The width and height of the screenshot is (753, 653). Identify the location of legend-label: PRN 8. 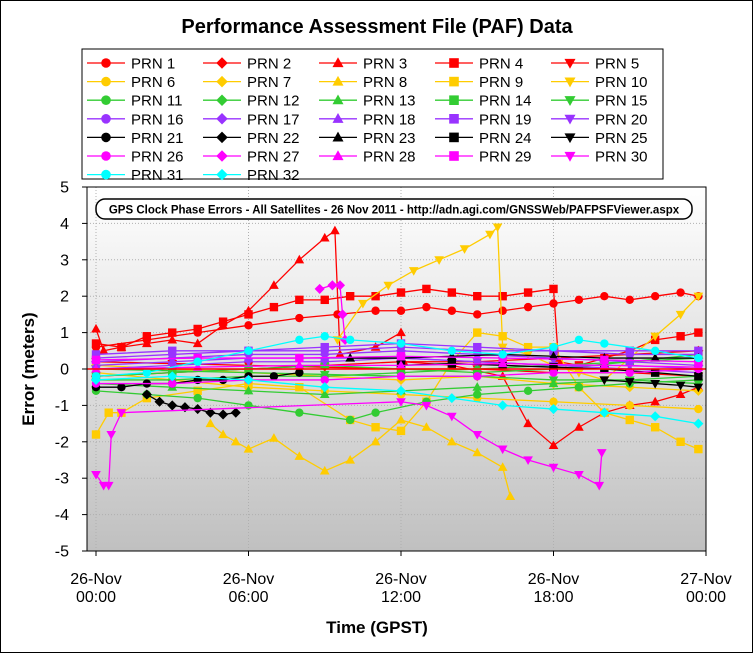
(385, 82).